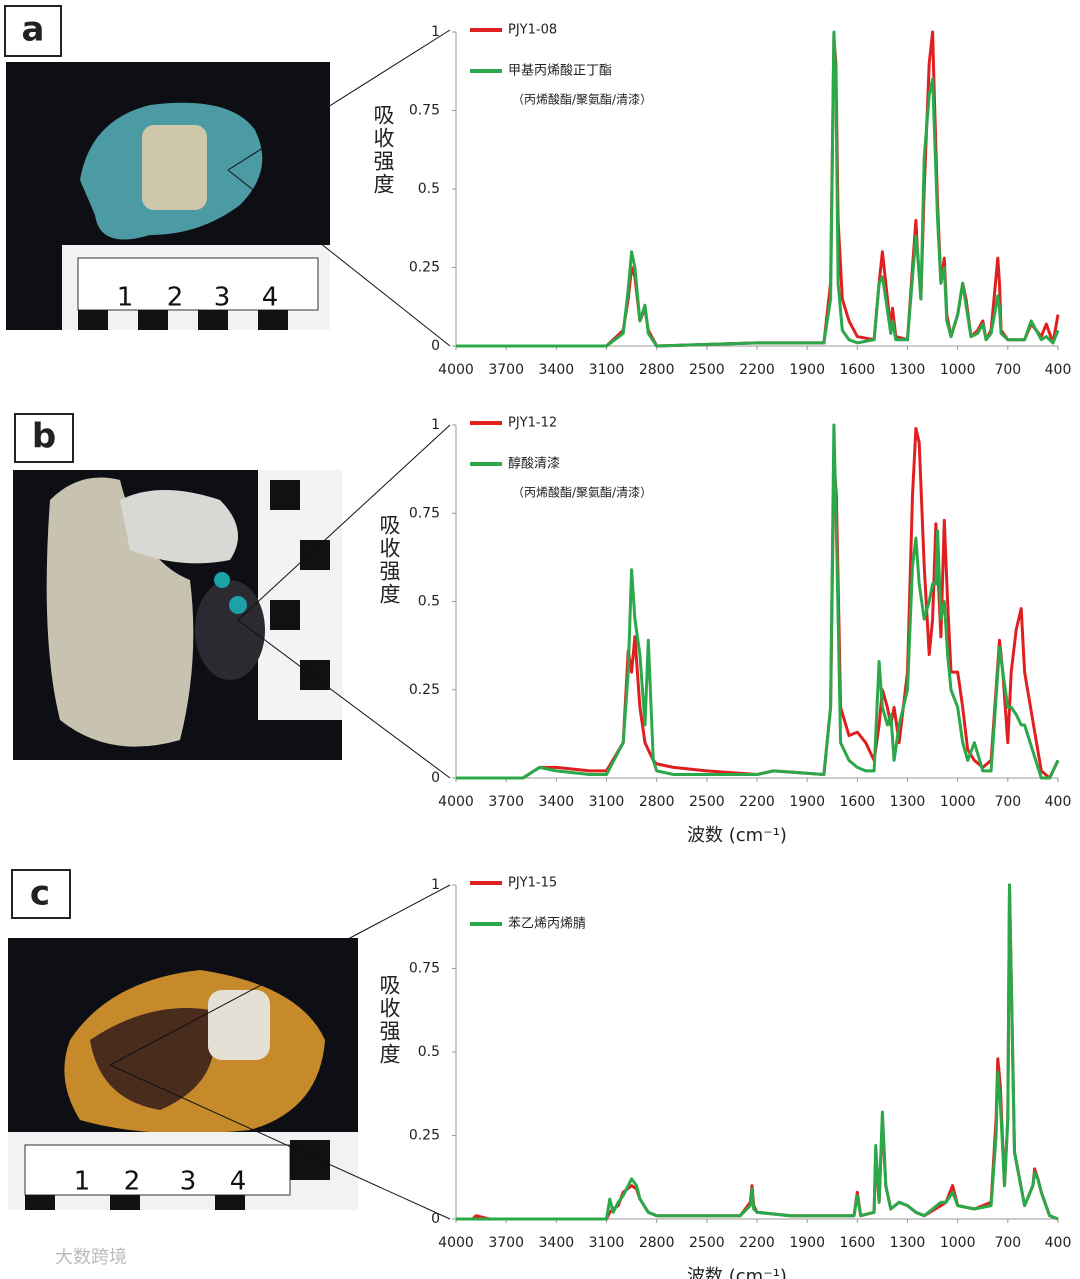 Image resolution: width=1080 pixels, height=1279 pixels. I want to click on photo-a, so click(168, 196).